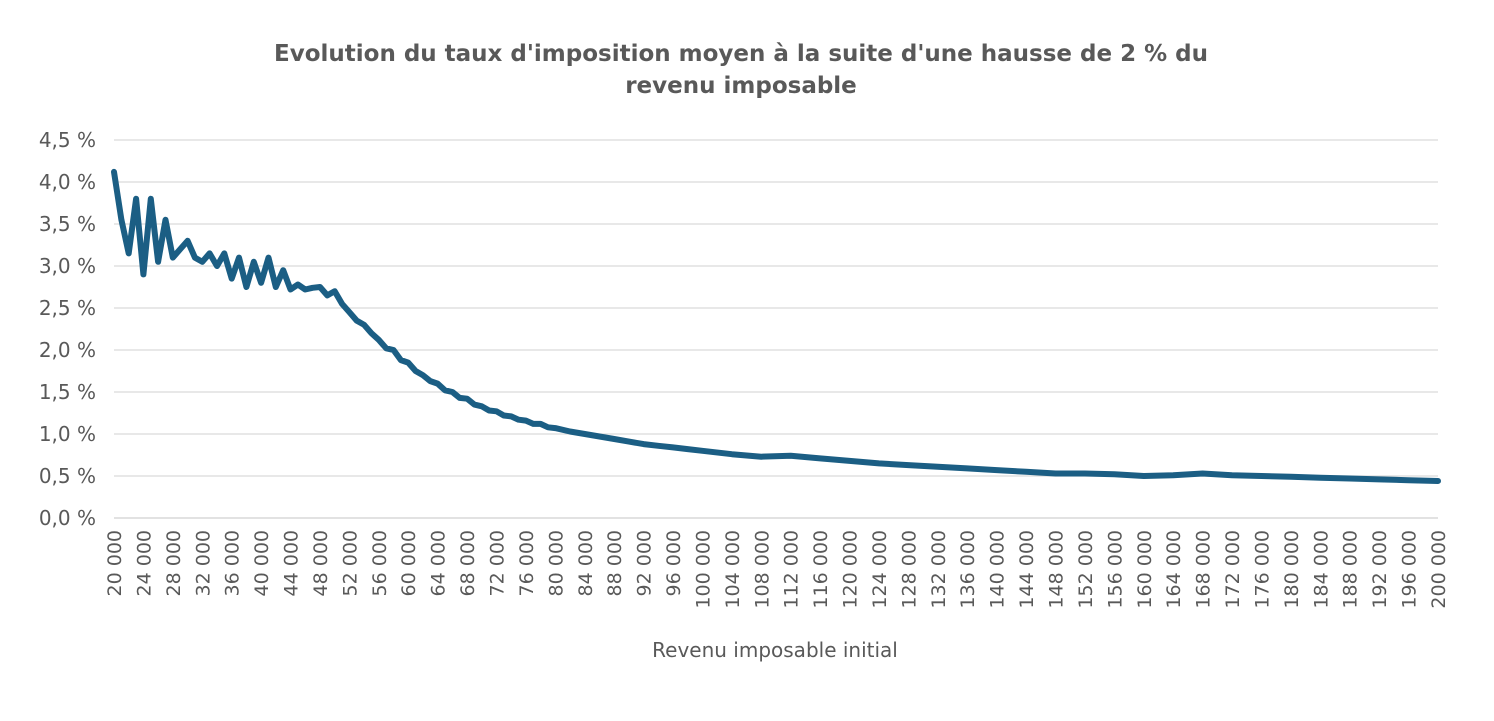 This screenshot has width=1494, height=721. I want to click on y-tick-label: 1,5 %, so click(67, 392).